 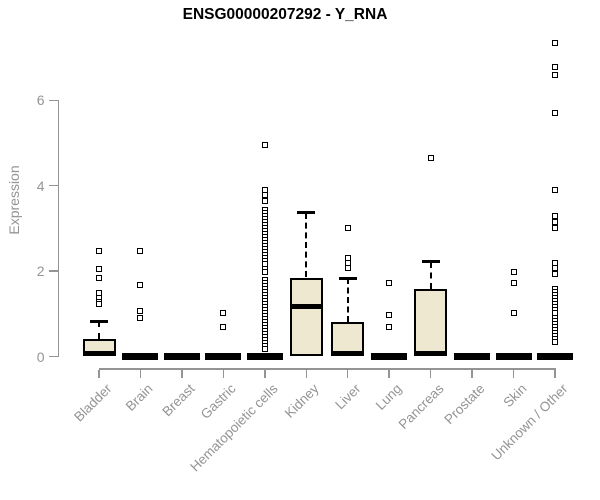 I want to click on category-label: Bladder, so click(x=93, y=403).